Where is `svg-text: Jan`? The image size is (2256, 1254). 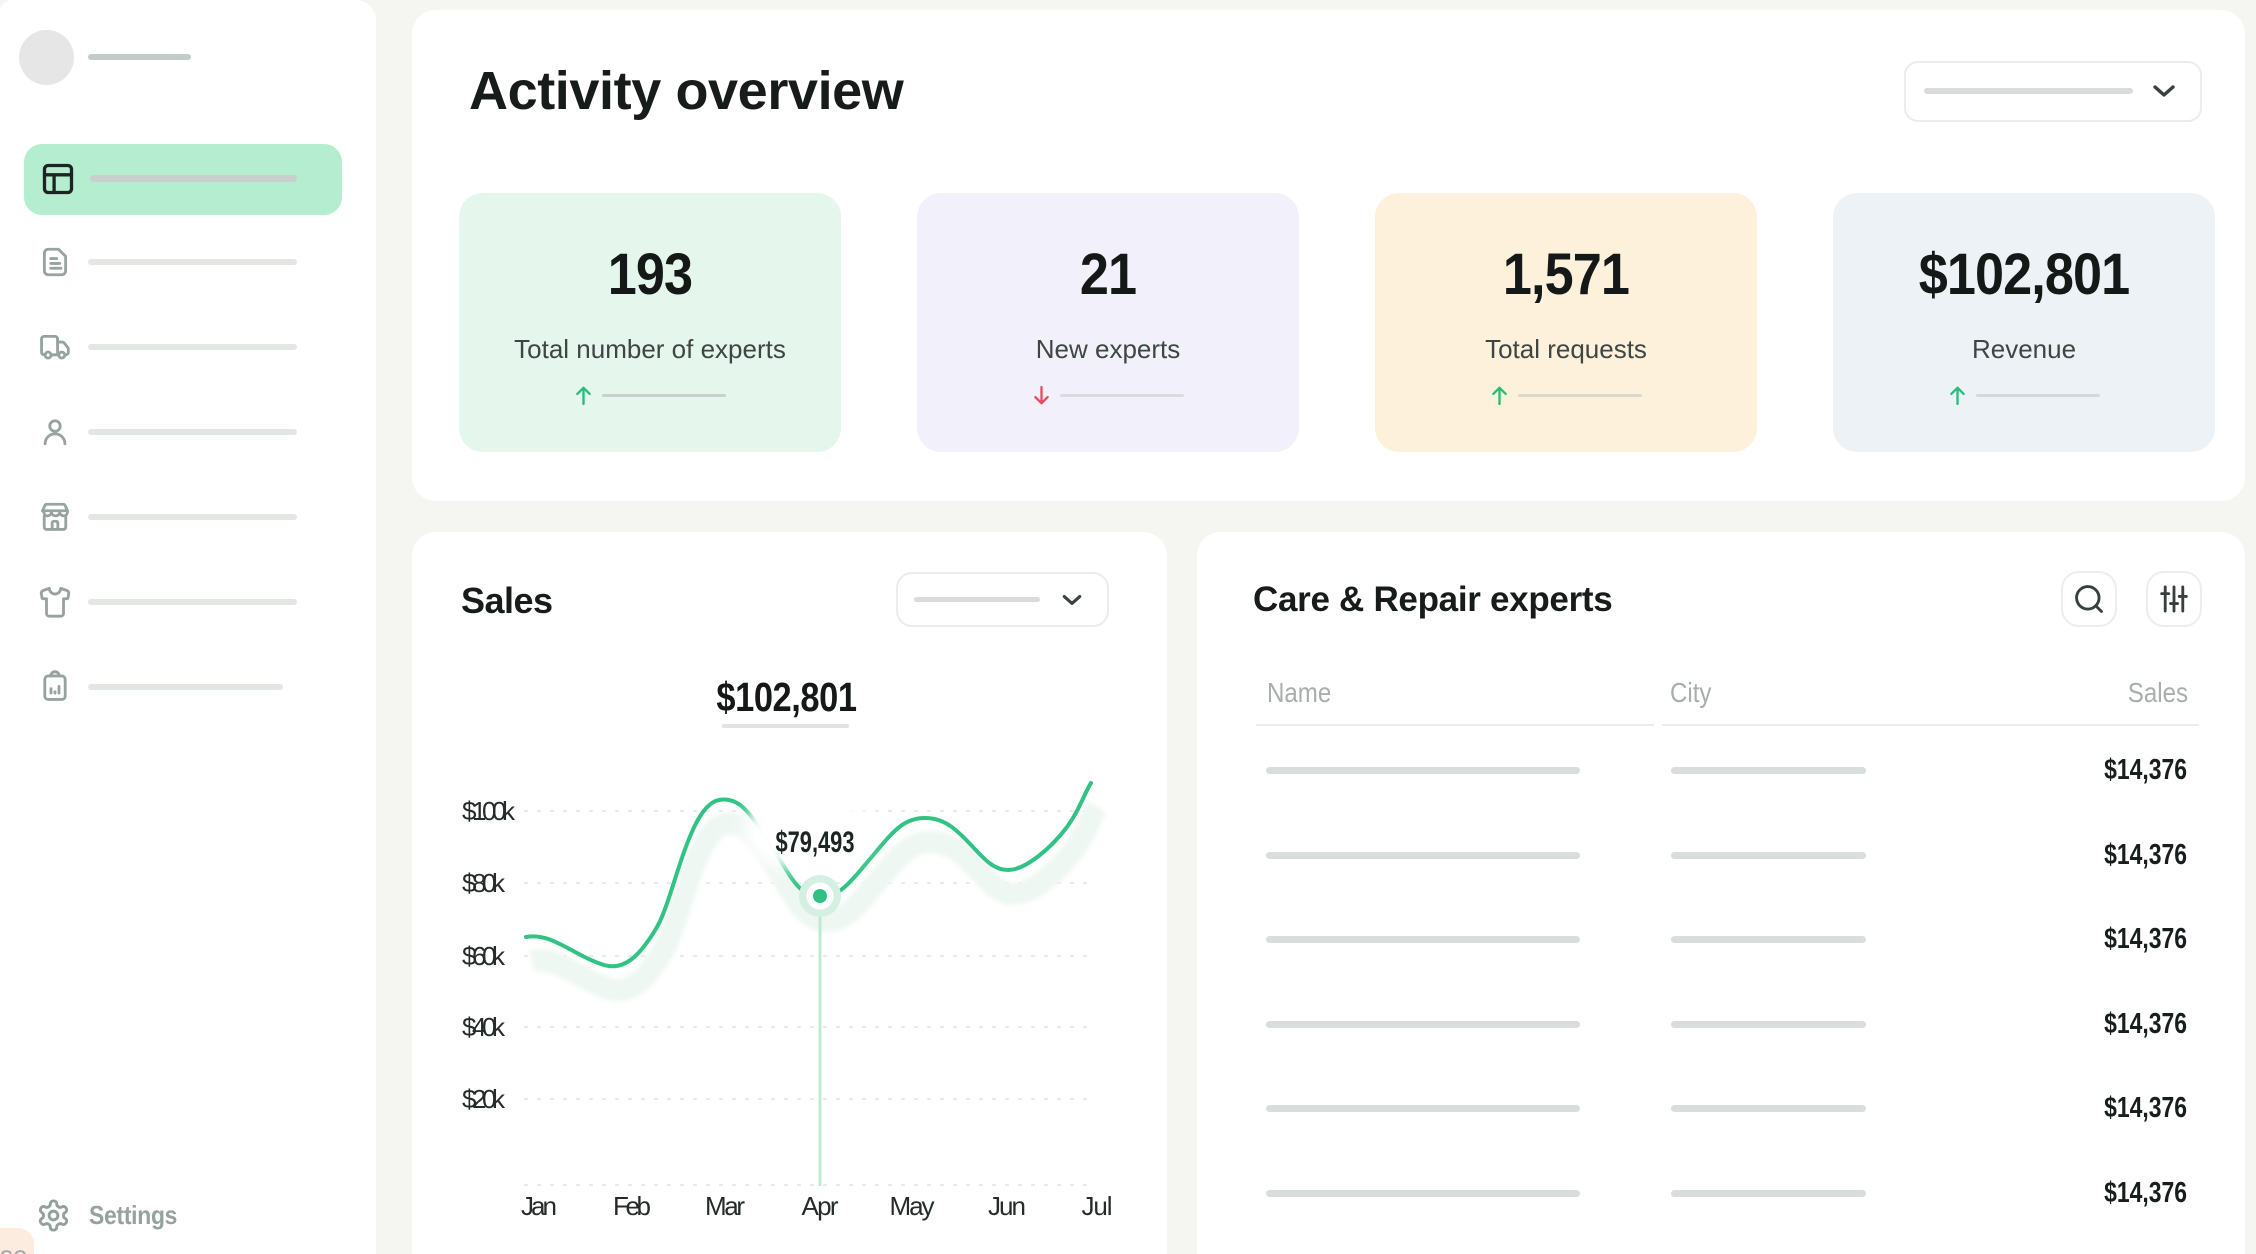 svg-text: Jan is located at coordinates (539, 1206).